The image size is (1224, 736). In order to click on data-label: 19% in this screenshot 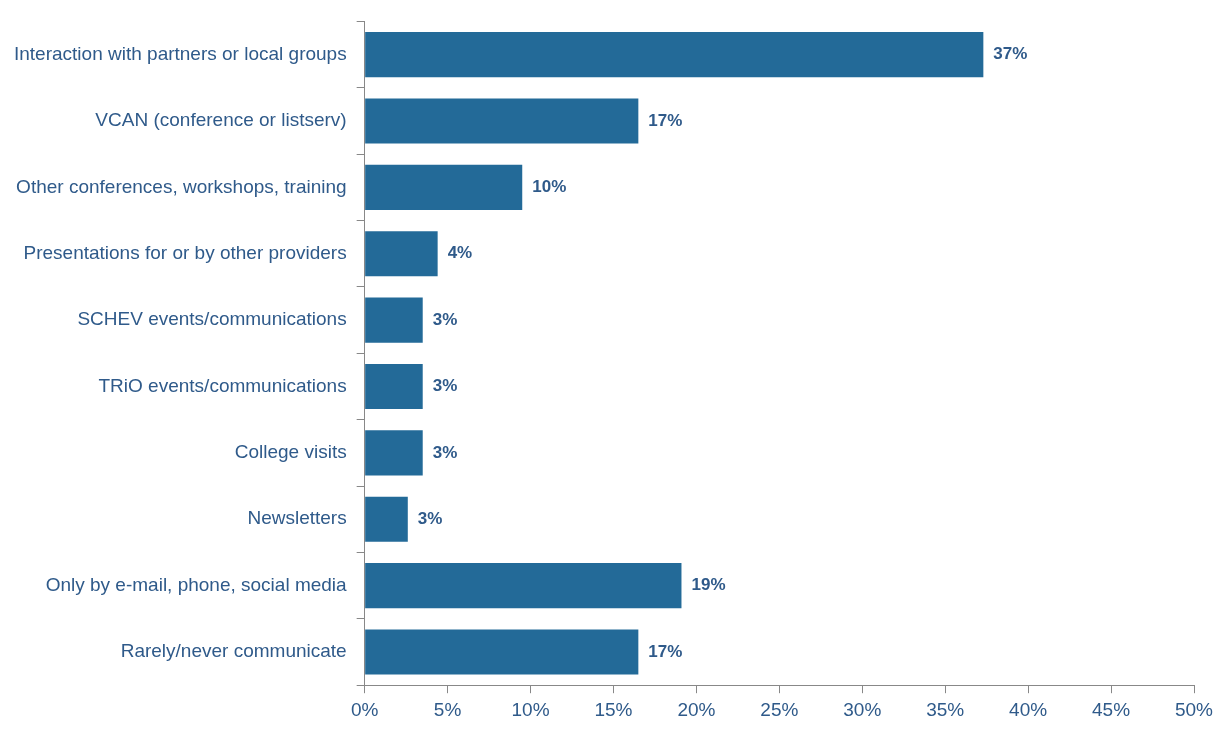, I will do `click(708, 585)`.